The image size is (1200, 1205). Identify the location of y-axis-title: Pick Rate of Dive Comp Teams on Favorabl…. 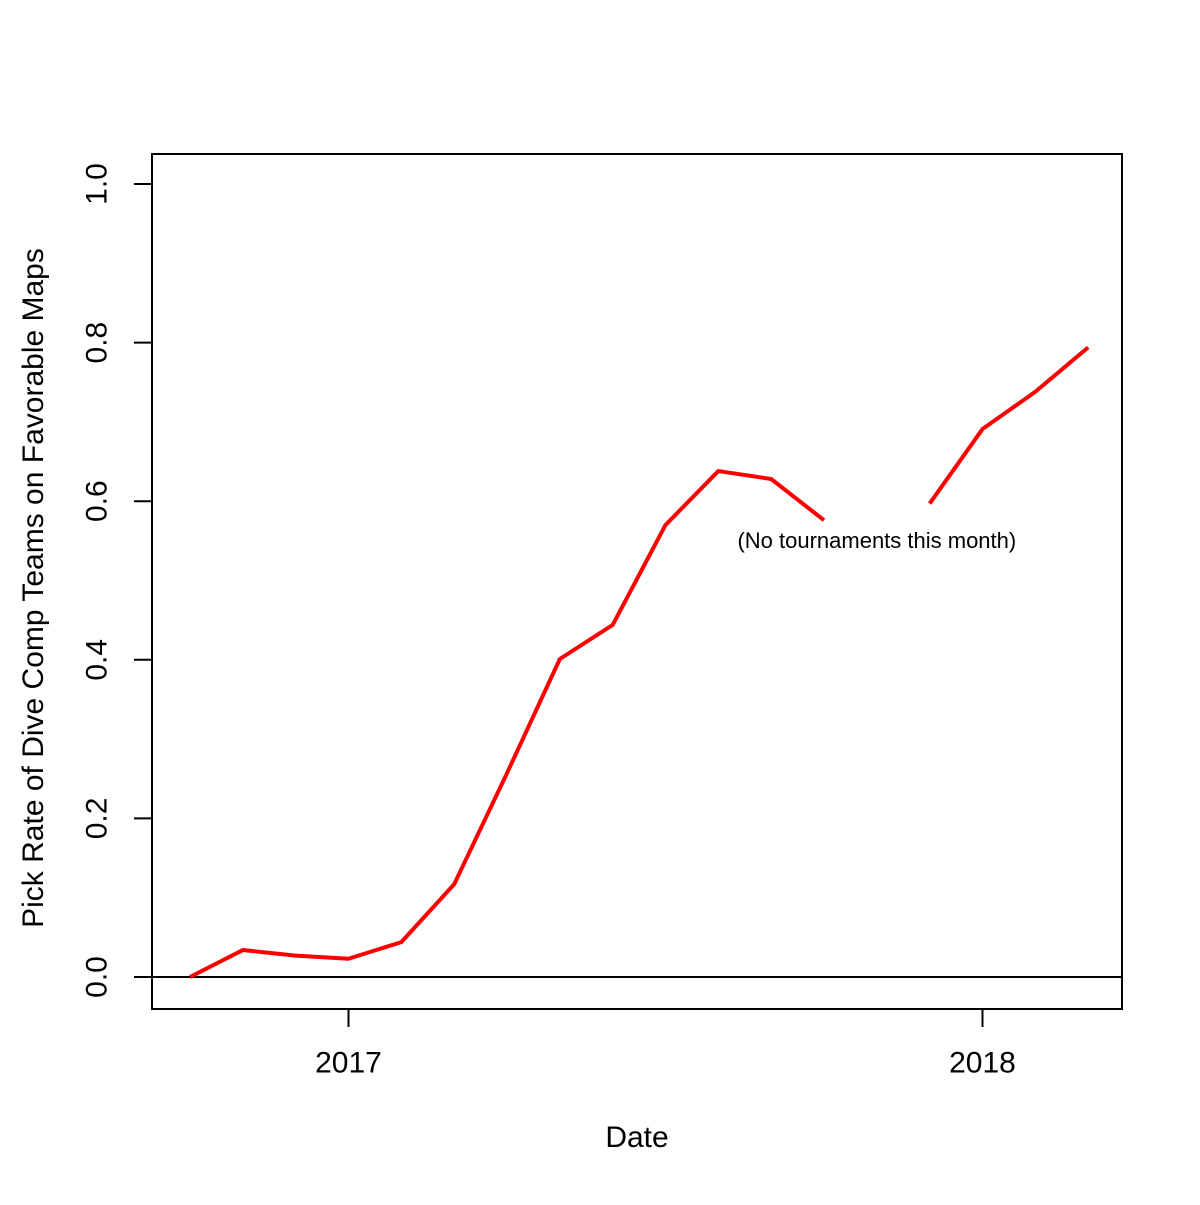
(33, 588).